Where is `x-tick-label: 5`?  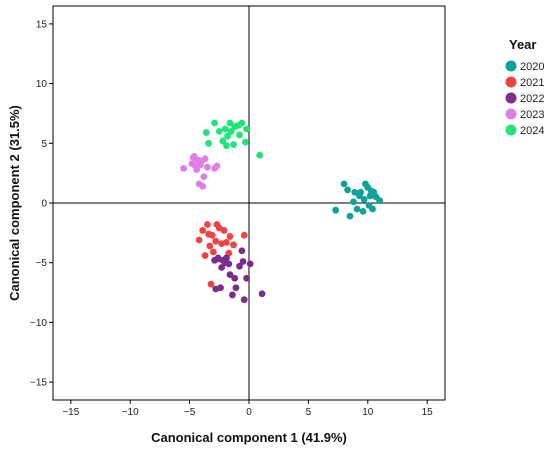
x-tick-label: 5 is located at coordinates (309, 412).